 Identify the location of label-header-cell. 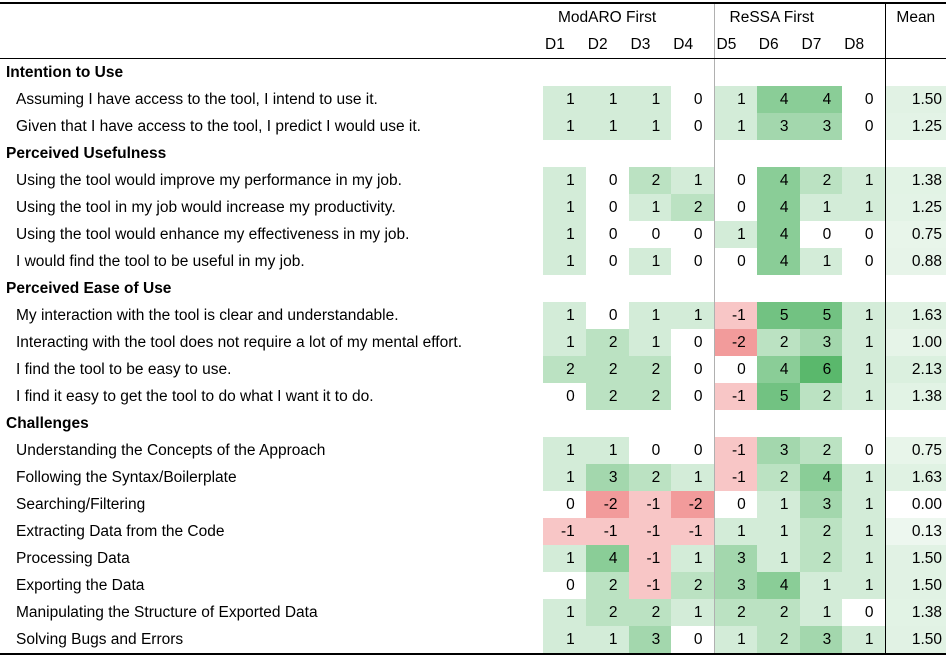
(271, 45).